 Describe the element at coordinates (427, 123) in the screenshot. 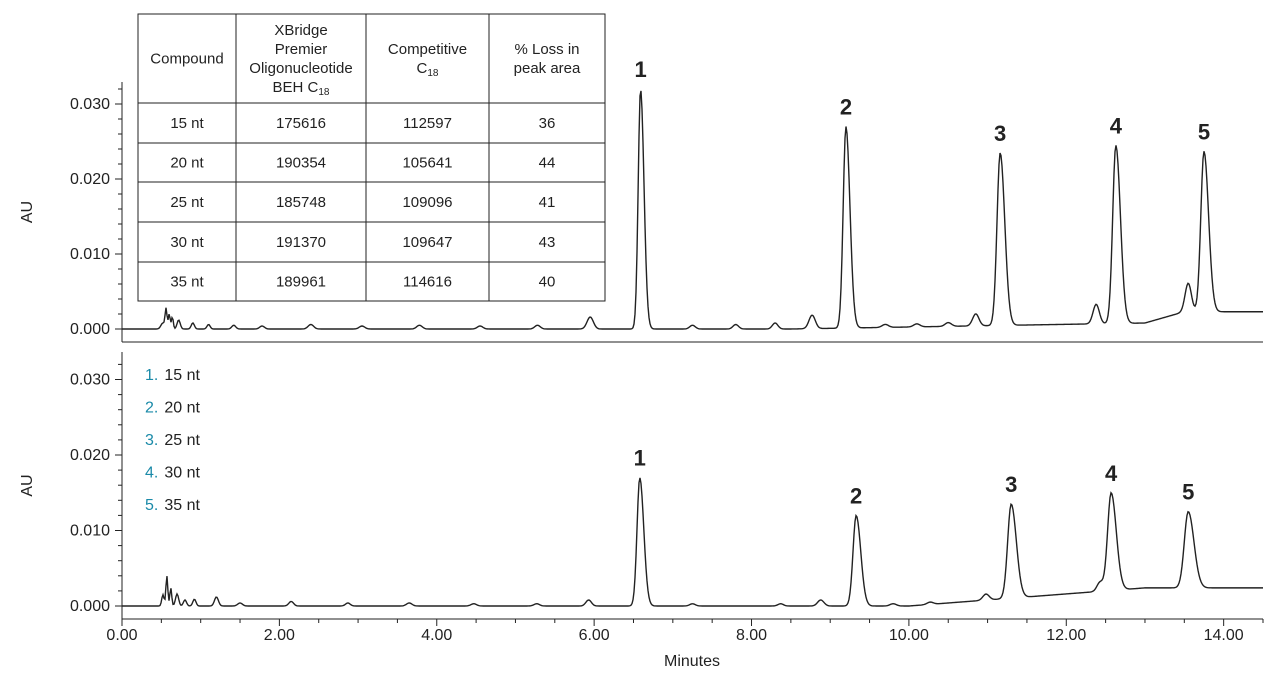

I see `table-cell: 112597` at that location.